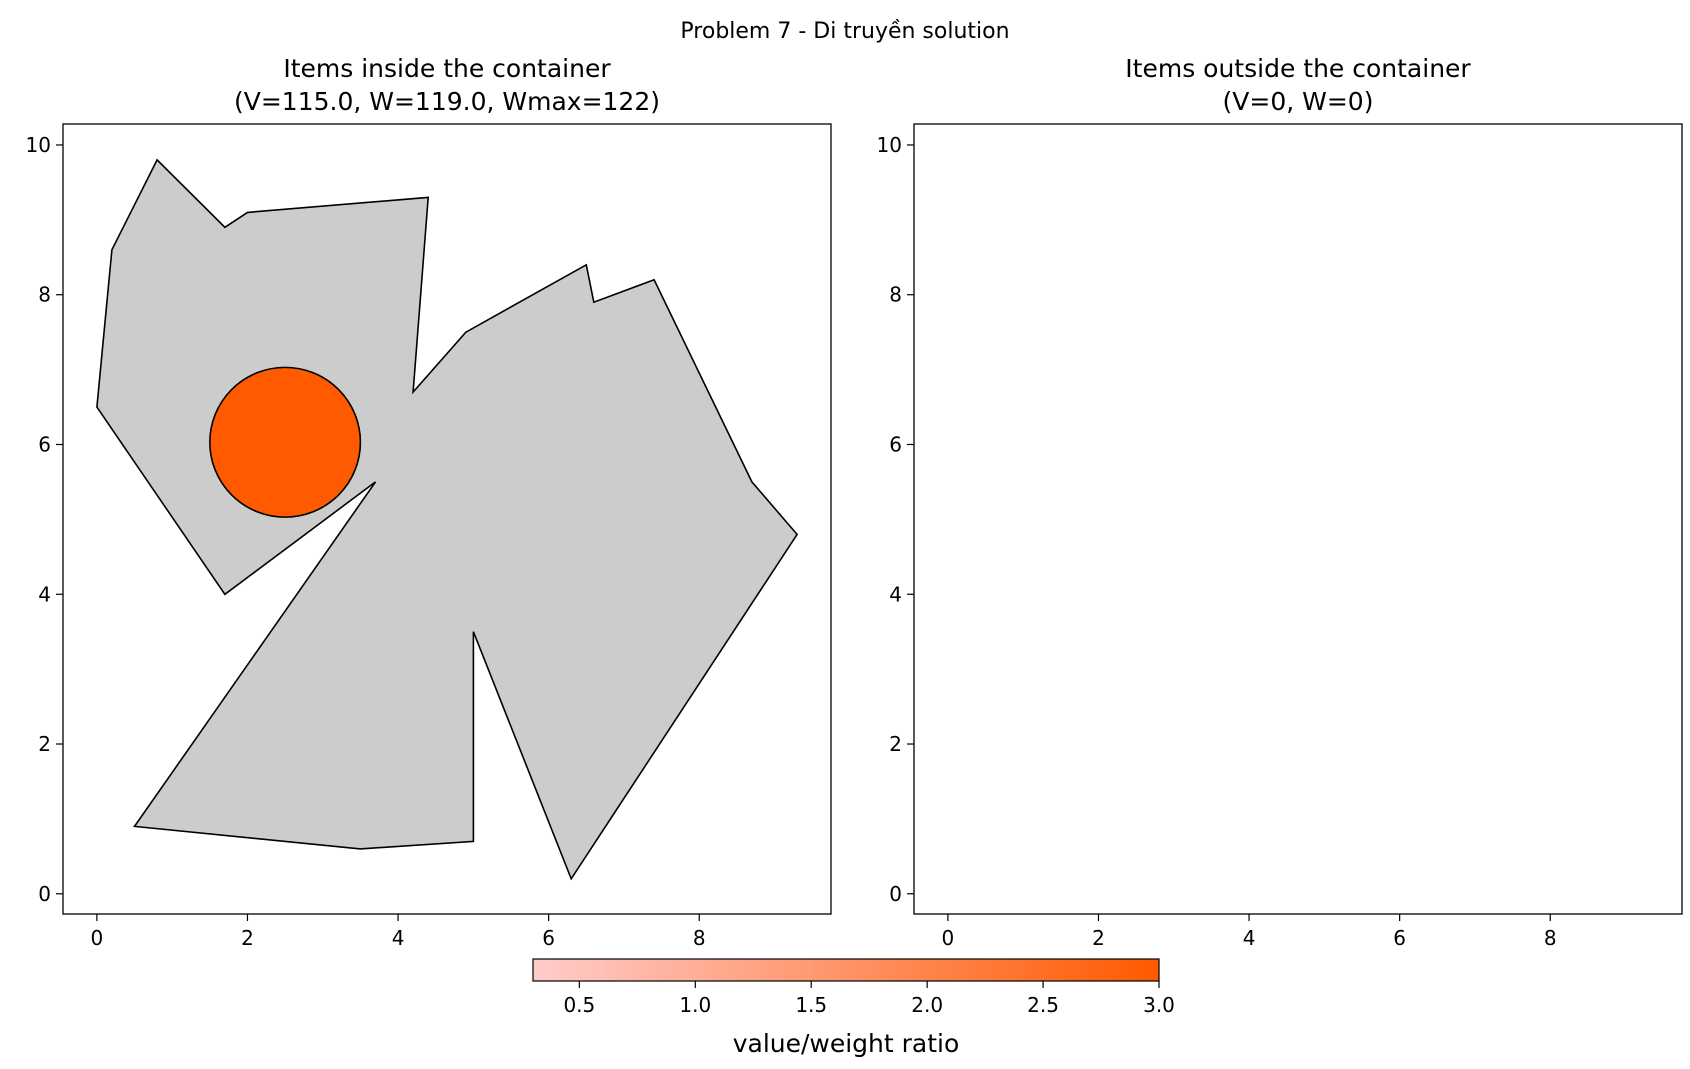 This screenshot has height=1069, width=1690. What do you see at coordinates (1043, 1005) in the screenshot?
I see `colorbar-tick-label: 2.5` at bounding box center [1043, 1005].